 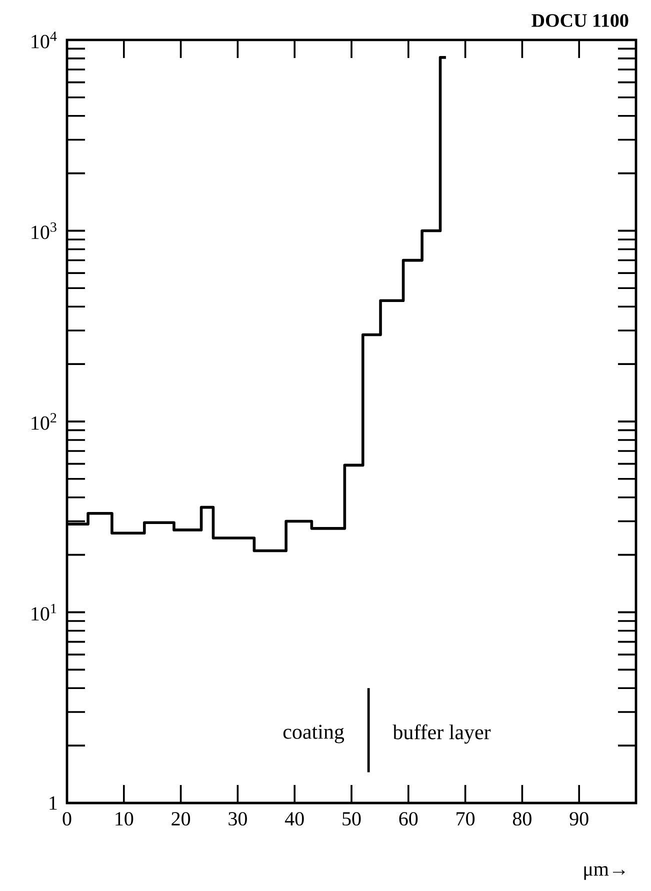 What do you see at coordinates (522, 819) in the screenshot?
I see `x-tick-label: 80` at bounding box center [522, 819].